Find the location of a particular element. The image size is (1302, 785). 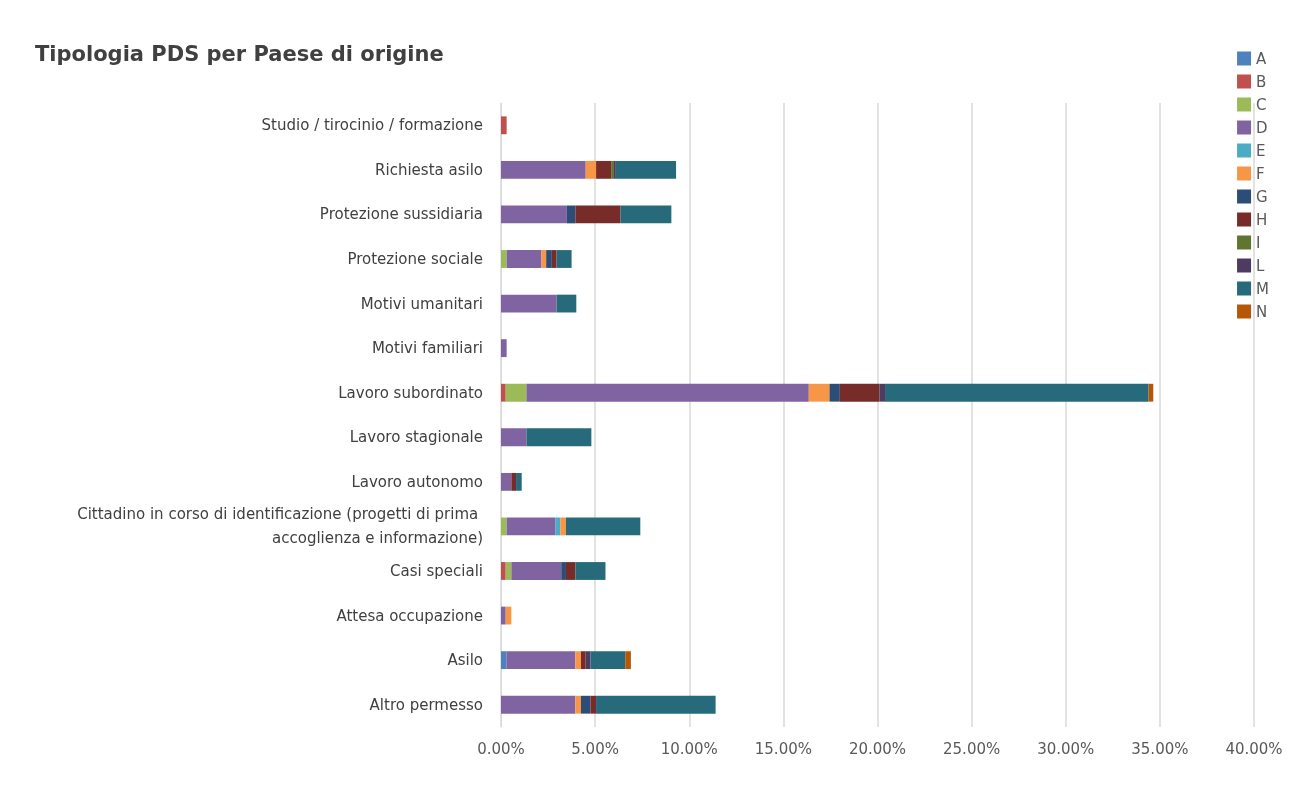

x-tick-label: 5.00% is located at coordinates (595, 748).